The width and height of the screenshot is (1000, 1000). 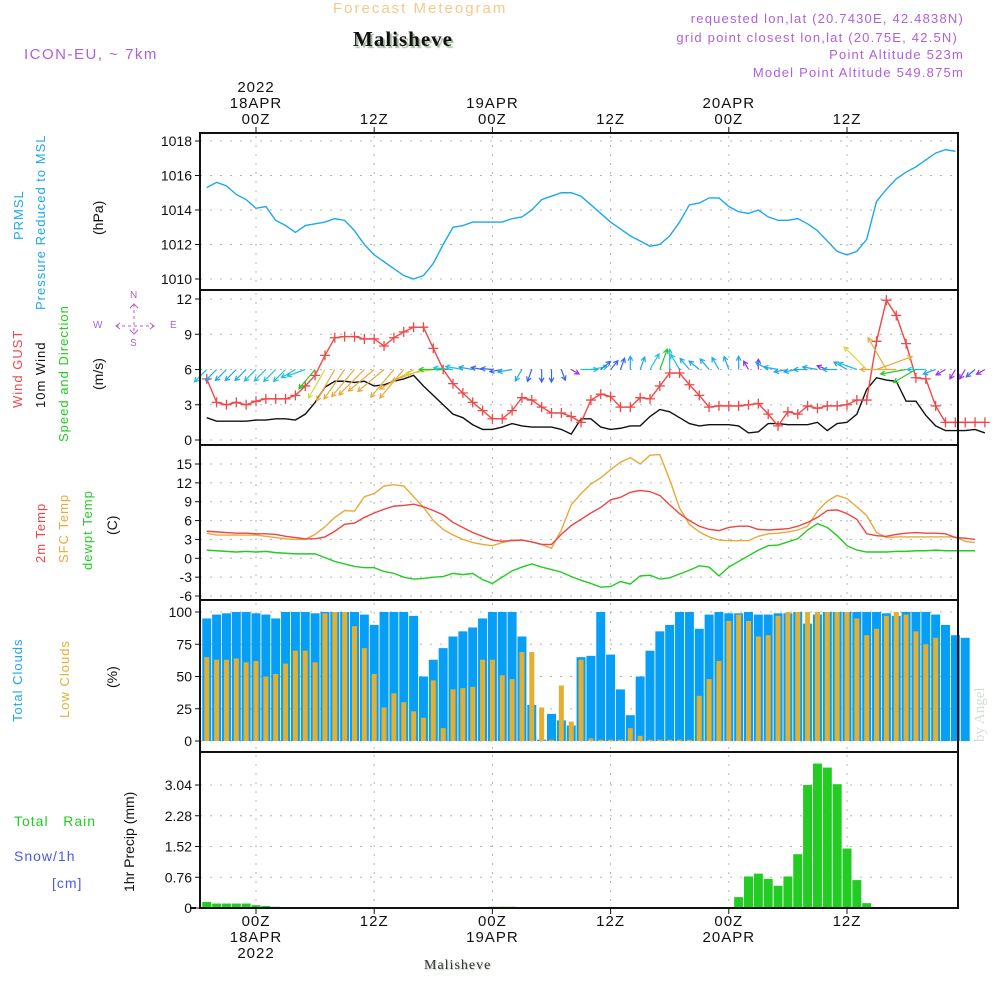 I want to click on precip-panel: 0 0.76 1.52 2.28 3.04, so click(x=561, y=835).